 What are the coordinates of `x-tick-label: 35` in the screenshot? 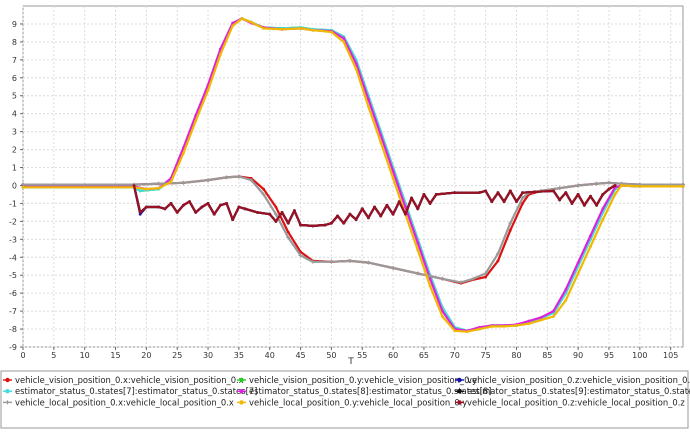 It's located at (239, 355).